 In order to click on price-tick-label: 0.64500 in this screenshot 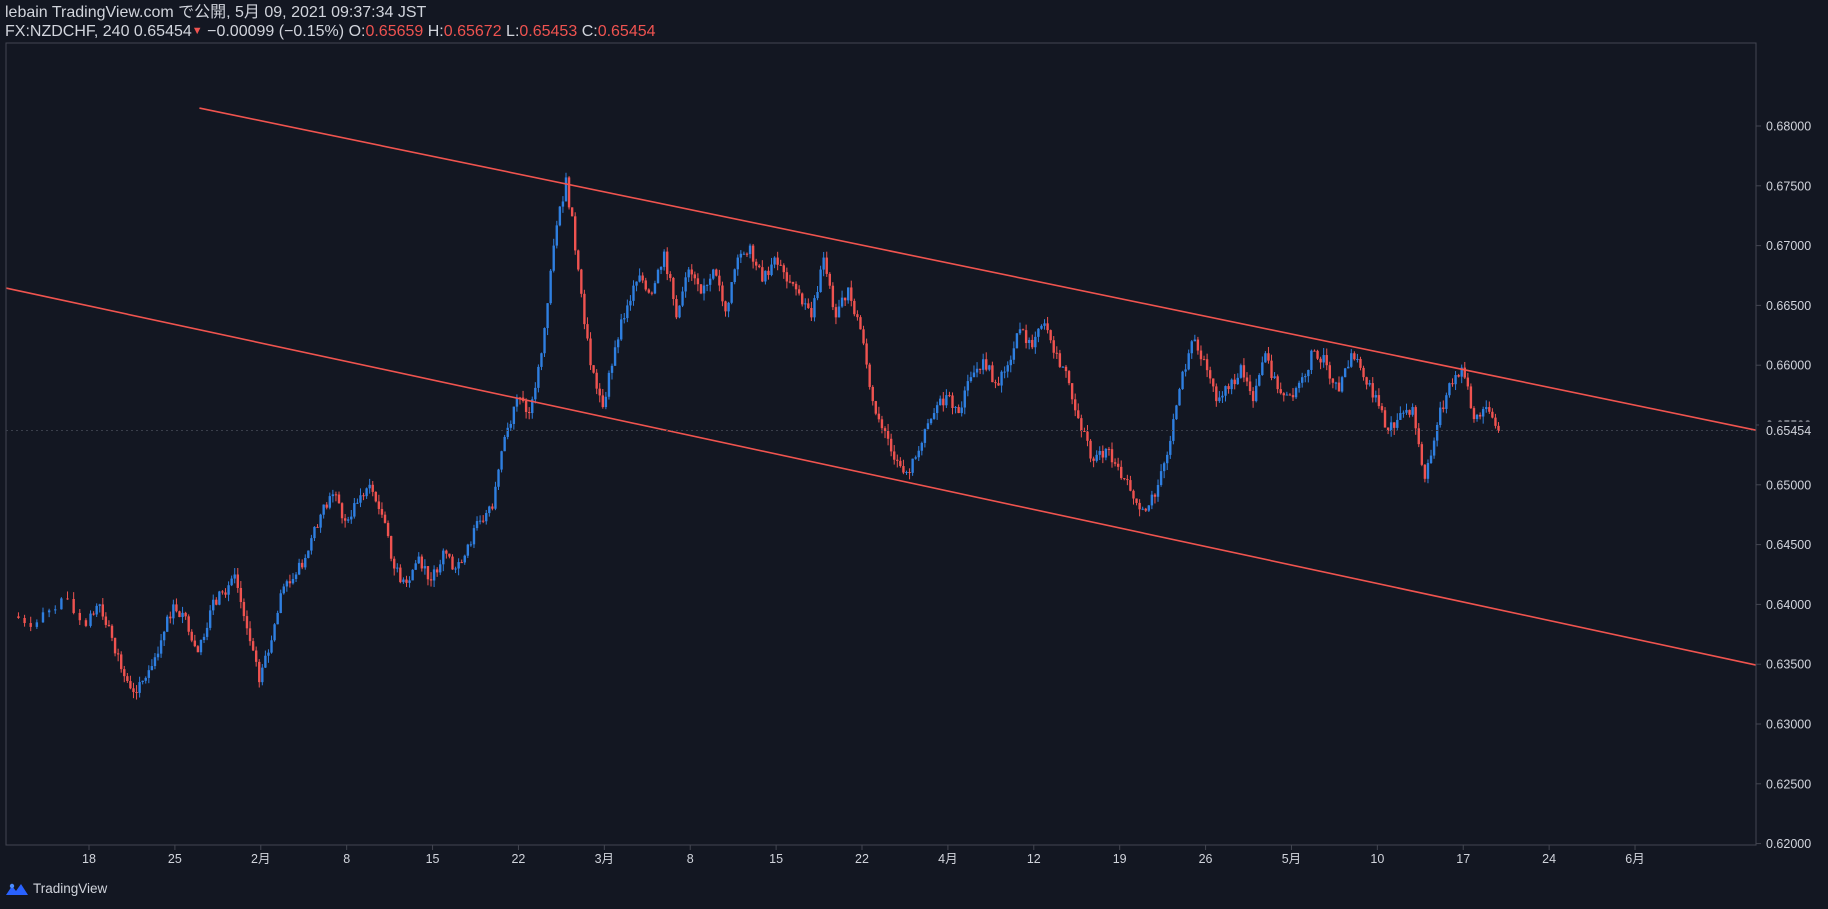, I will do `click(1788, 545)`.